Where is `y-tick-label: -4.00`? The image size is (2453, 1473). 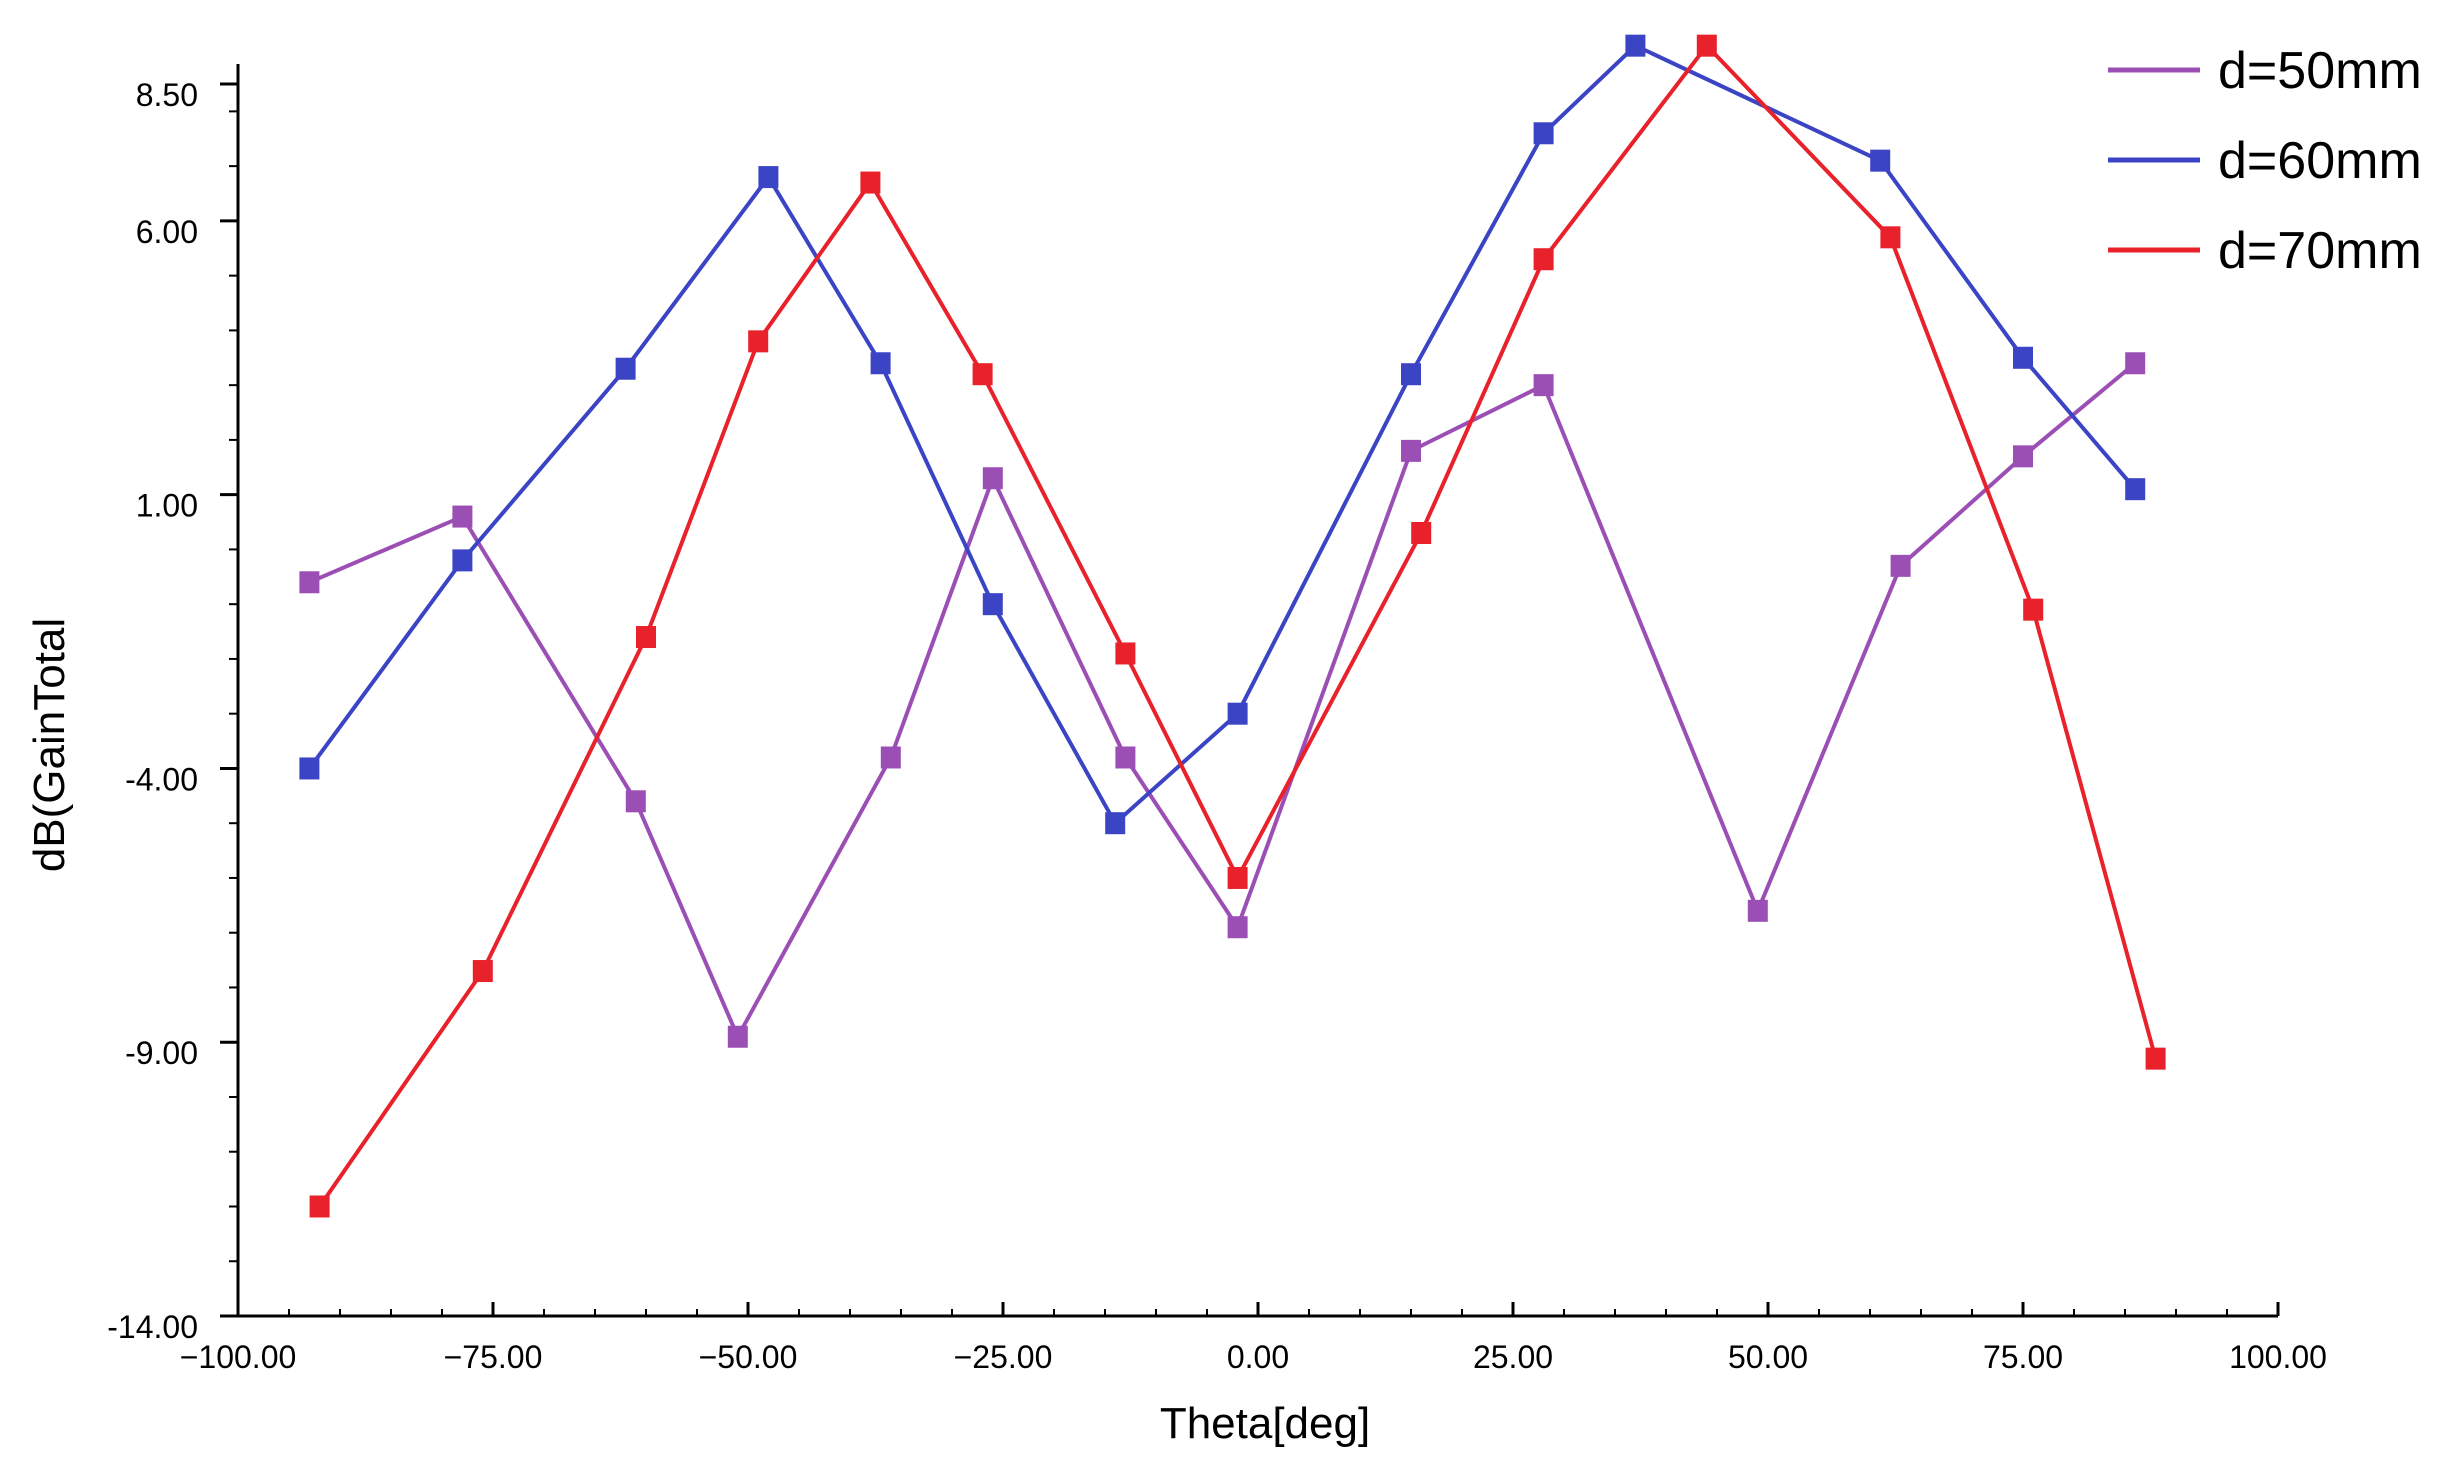 y-tick-label: -4.00 is located at coordinates (161, 779).